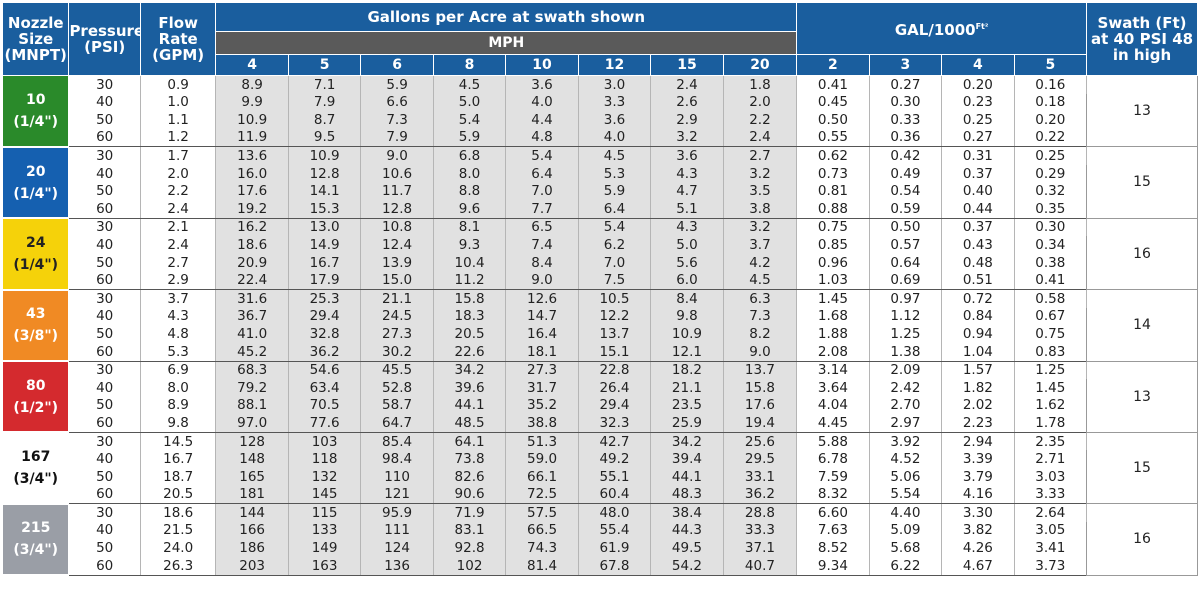  I want to click on gpa-cell: 22.6, so click(469, 352).